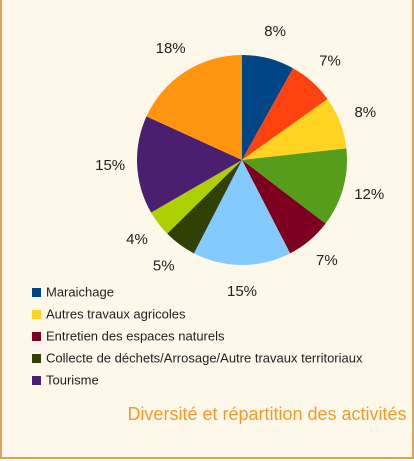 This screenshot has width=414, height=461. I want to click on legend-label: Tourisme, so click(72, 379).